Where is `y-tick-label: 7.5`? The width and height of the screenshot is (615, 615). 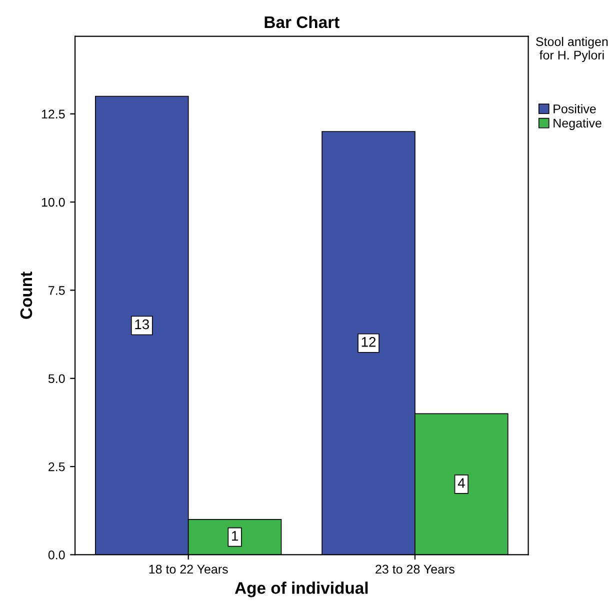 y-tick-label: 7.5 is located at coordinates (56, 290).